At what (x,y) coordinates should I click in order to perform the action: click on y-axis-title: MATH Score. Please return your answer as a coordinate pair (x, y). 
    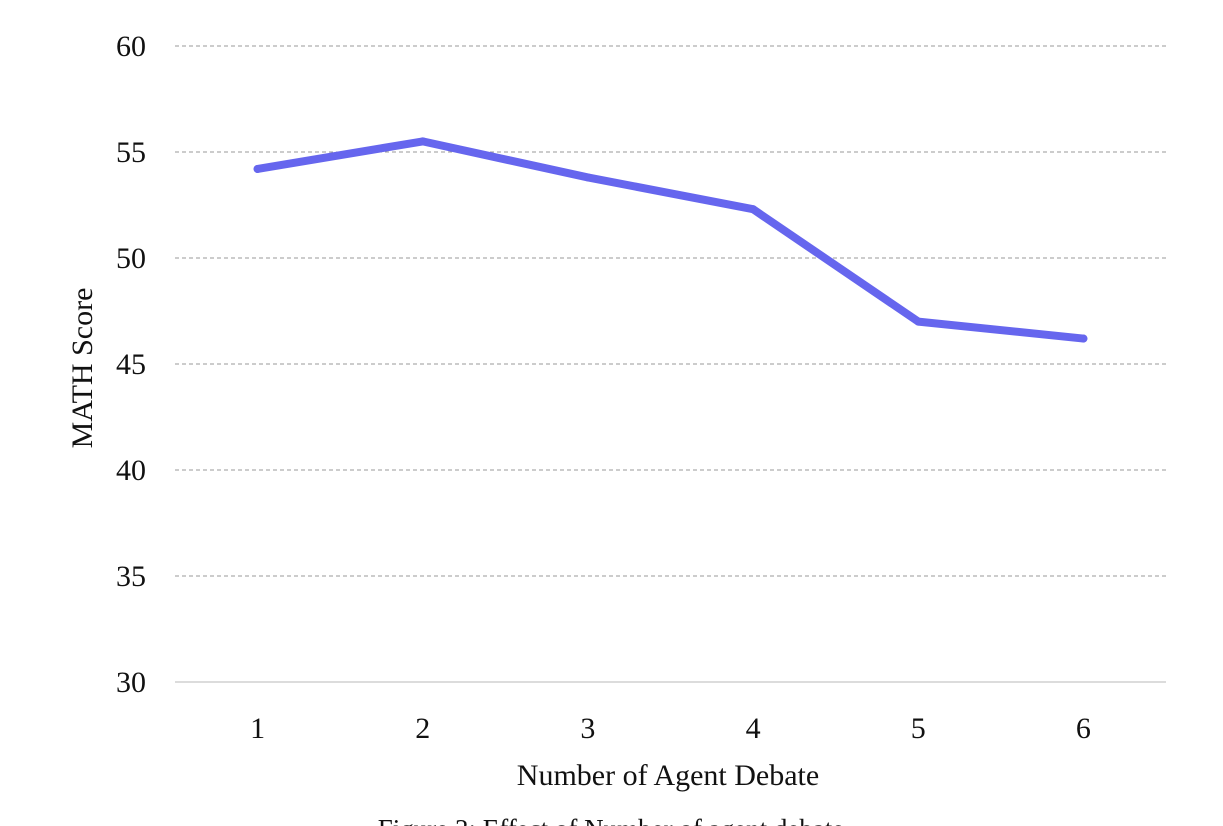
    Looking at the image, I should click on (82, 368).